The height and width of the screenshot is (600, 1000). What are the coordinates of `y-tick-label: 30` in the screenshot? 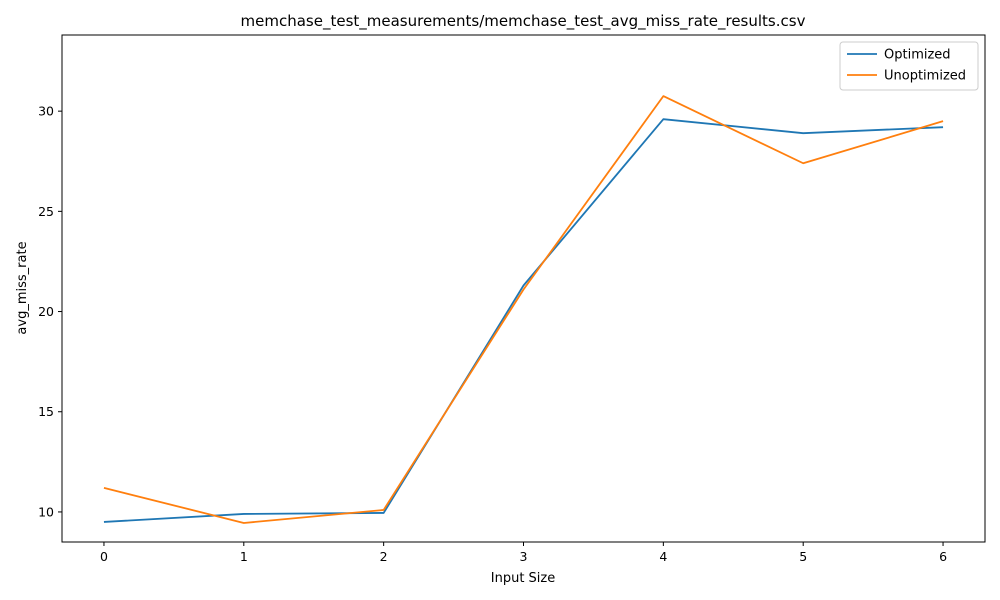 It's located at (46, 111).